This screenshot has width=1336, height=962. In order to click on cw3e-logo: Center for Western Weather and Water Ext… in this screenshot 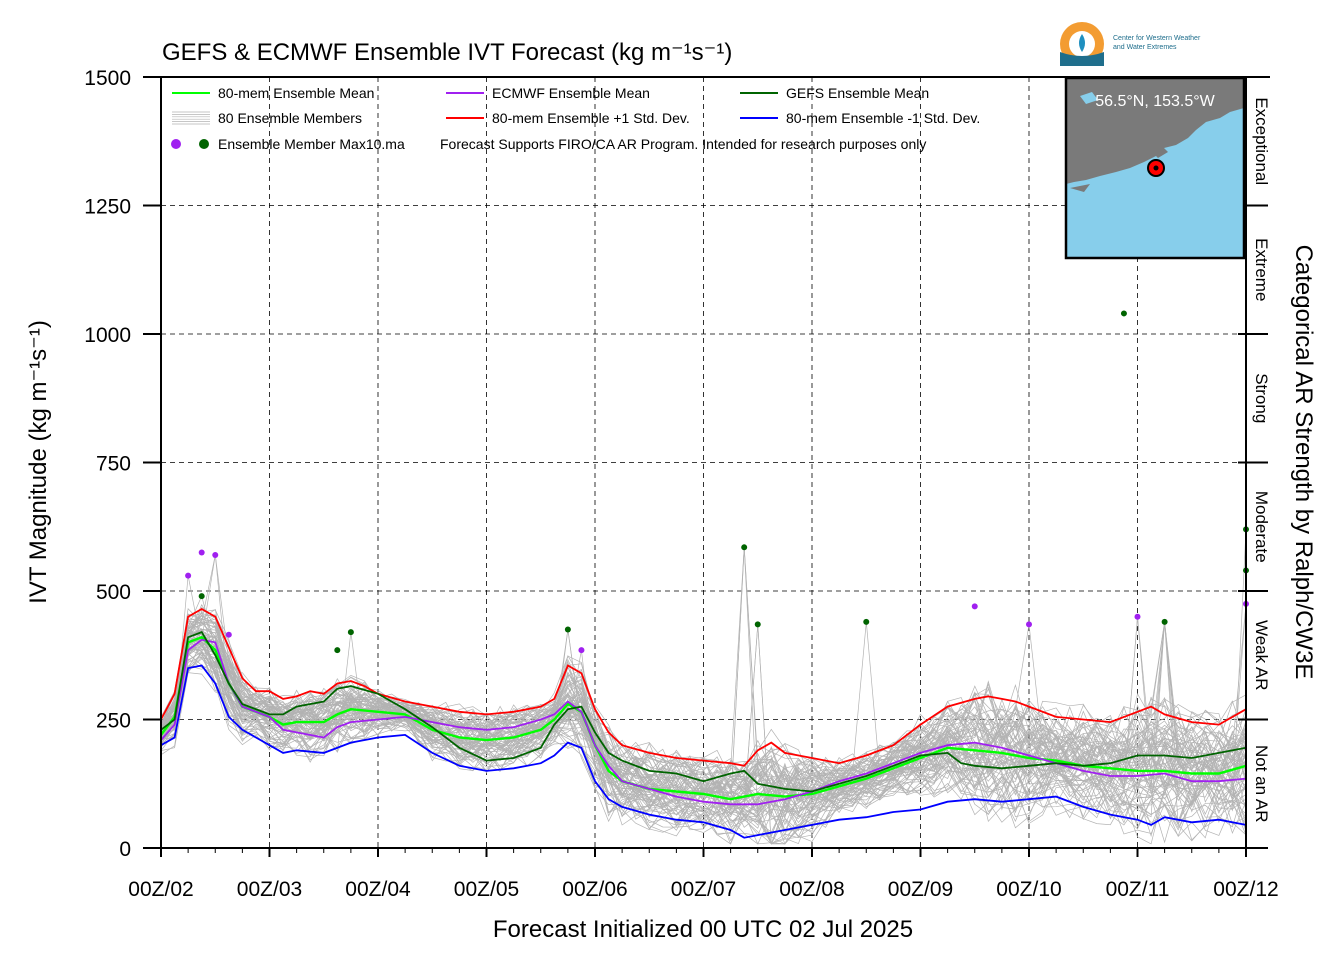, I will do `click(1130, 44)`.